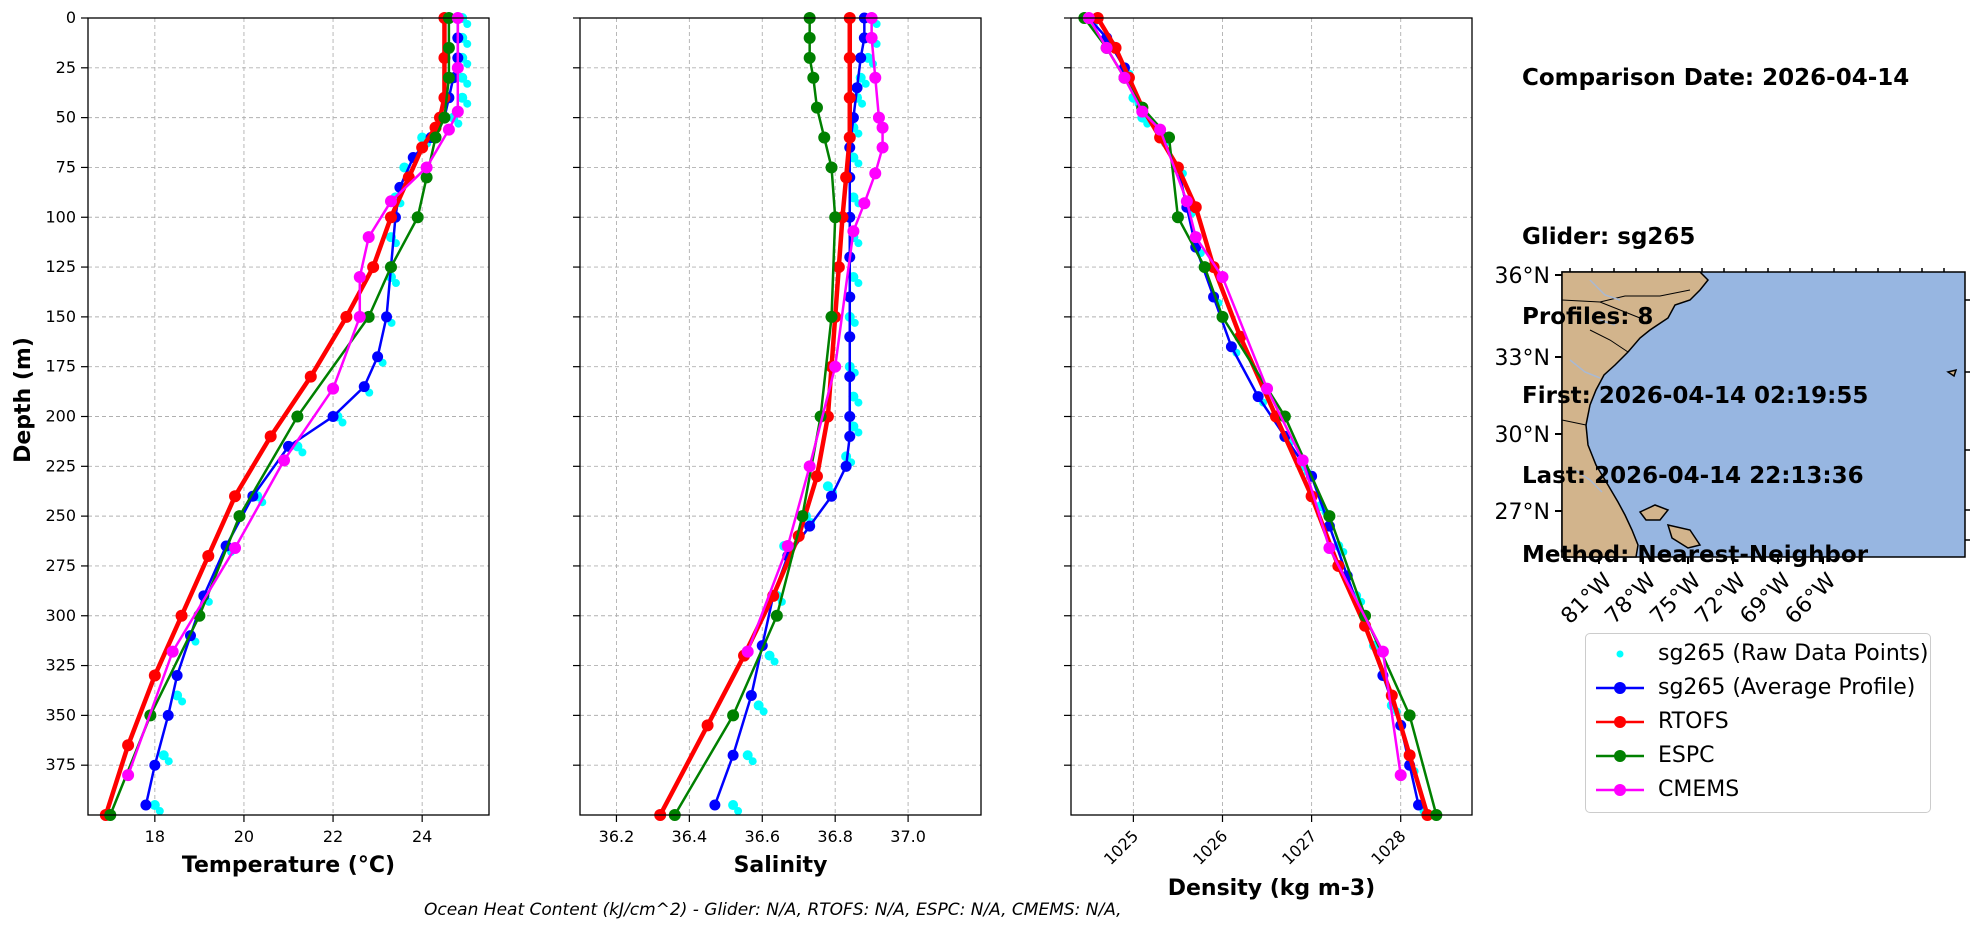 The width and height of the screenshot is (1976, 934). What do you see at coordinates (1595, 386) in the screenshot?
I see `map-rivers` at bounding box center [1595, 386].